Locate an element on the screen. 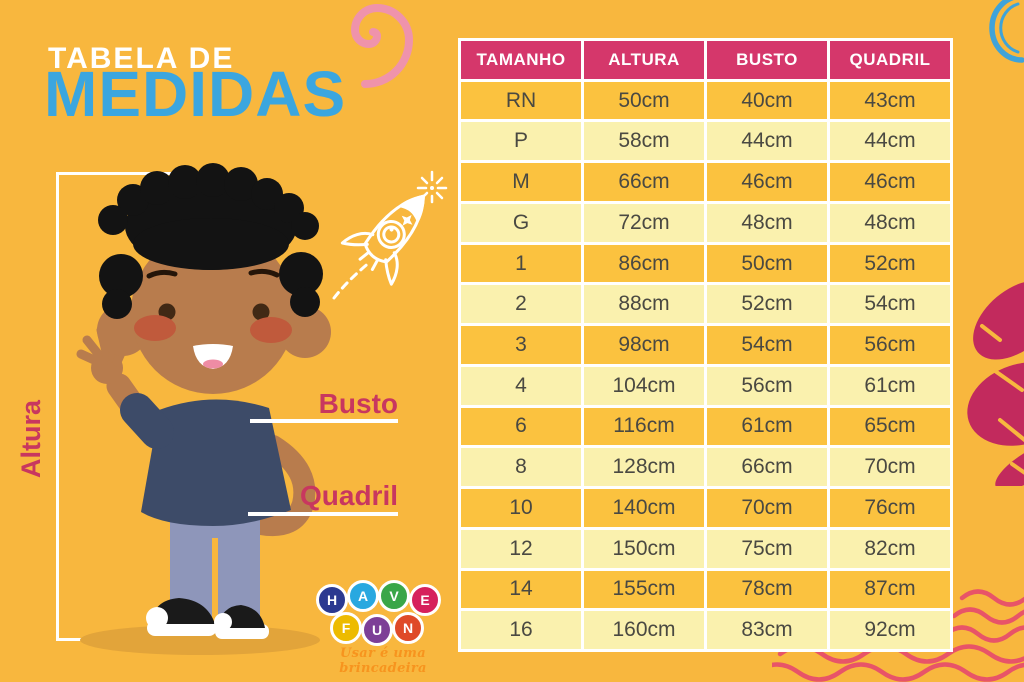  logo-circle: E is located at coordinates (425, 600).